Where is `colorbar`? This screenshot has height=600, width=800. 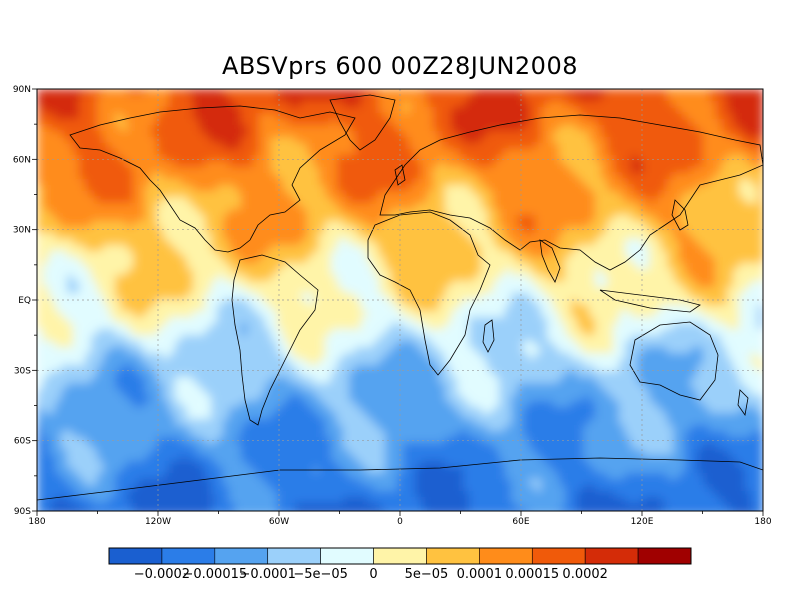 colorbar is located at coordinates (400, 556).